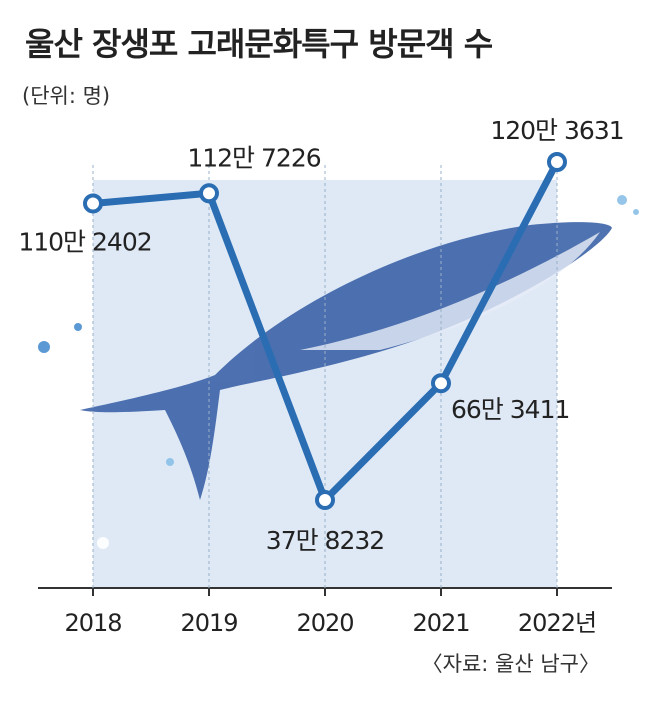  I want to click on source: 〈자료: 울산 남구〉, so click(511, 664).